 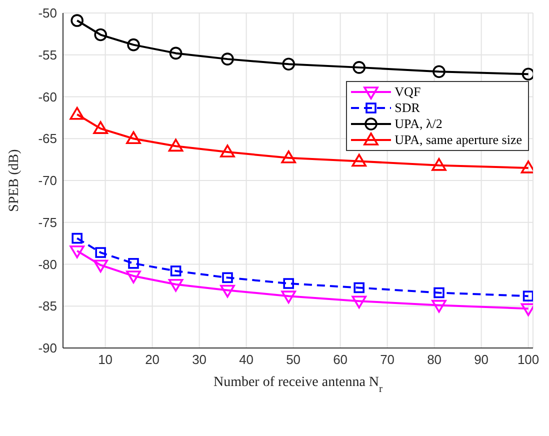 What do you see at coordinates (340, 360) in the screenshot?
I see `x-tick-label: 60` at bounding box center [340, 360].